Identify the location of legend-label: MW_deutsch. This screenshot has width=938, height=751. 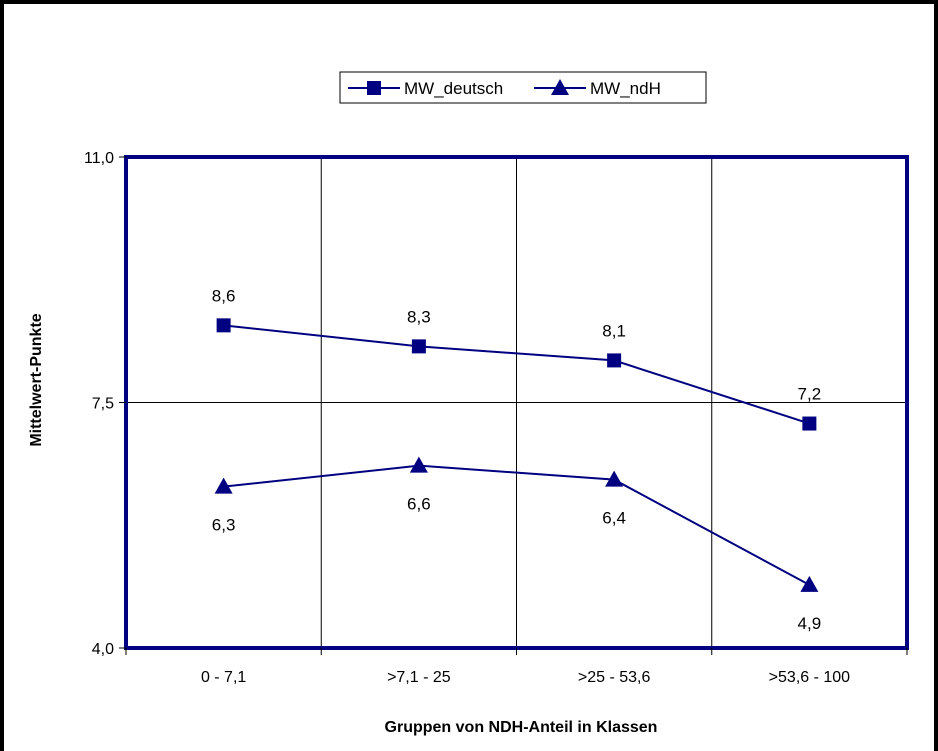
(453, 88).